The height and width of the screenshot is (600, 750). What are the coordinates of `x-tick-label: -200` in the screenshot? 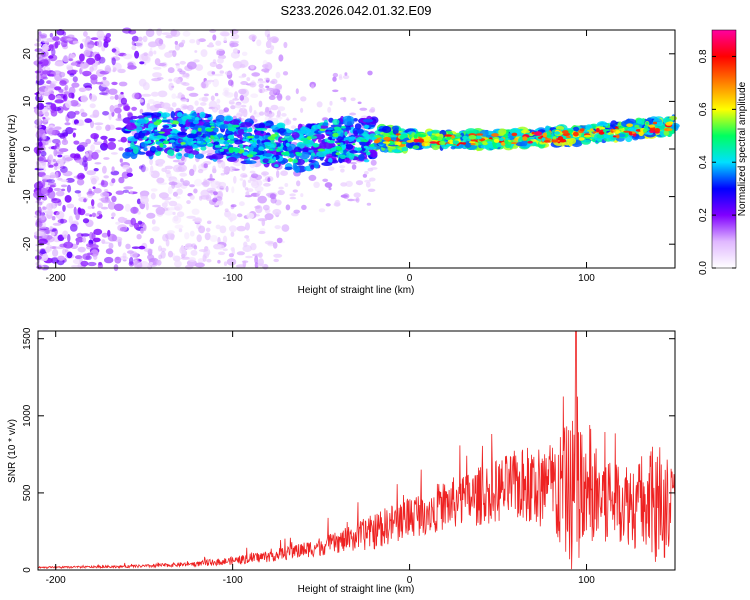 It's located at (56, 278).